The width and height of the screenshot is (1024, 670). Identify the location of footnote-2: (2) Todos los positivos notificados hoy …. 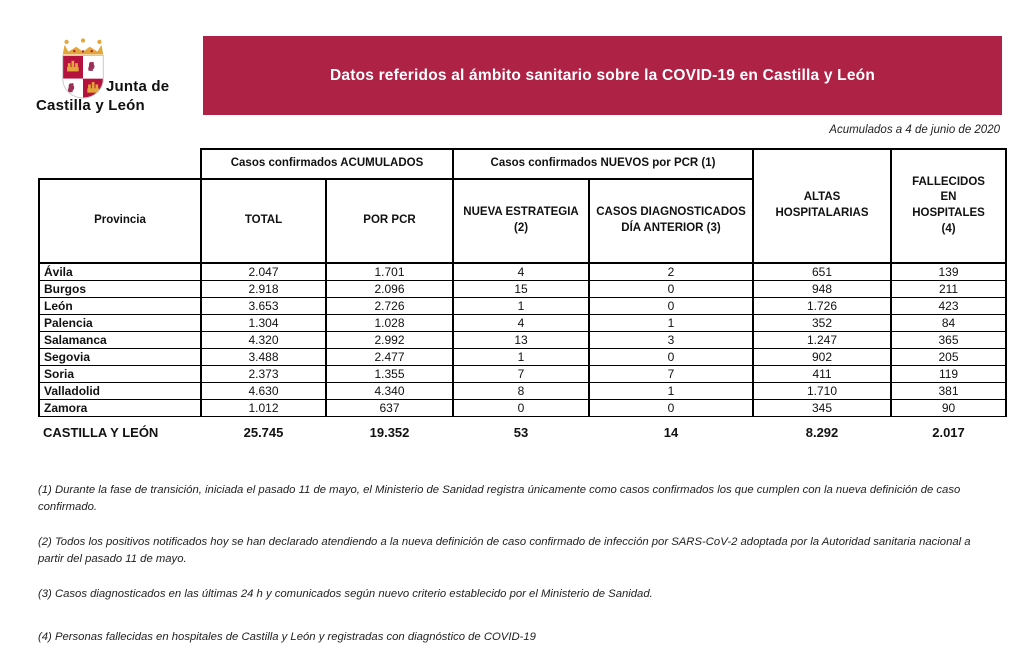
(504, 550).